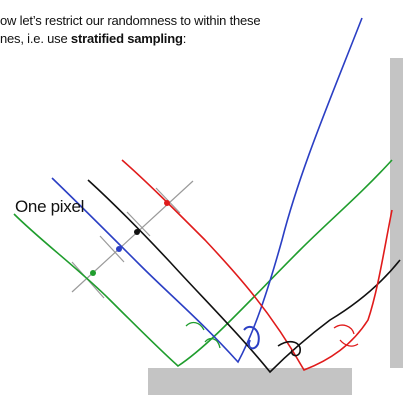  What do you see at coordinates (184, 38) in the screenshot?
I see `caption-line-2-suffix: :` at bounding box center [184, 38].